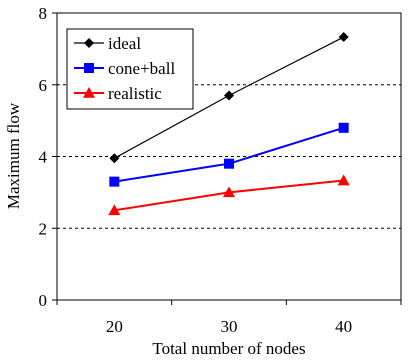 The width and height of the screenshot is (412, 360). Describe the element at coordinates (43, 228) in the screenshot. I see `y-tick-label: 2` at that location.